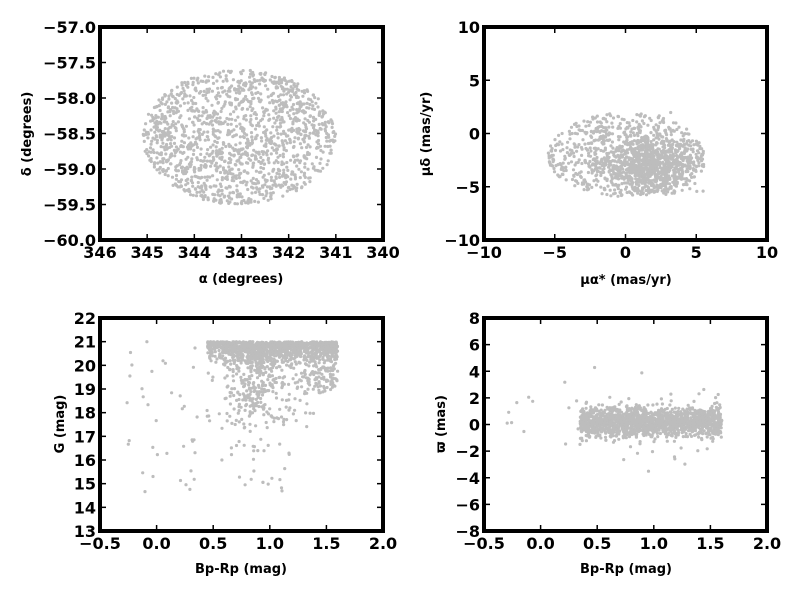 The height and width of the screenshot is (600, 800). I want to click on color-magnitude-y-tick-label: 13, so click(85, 531).